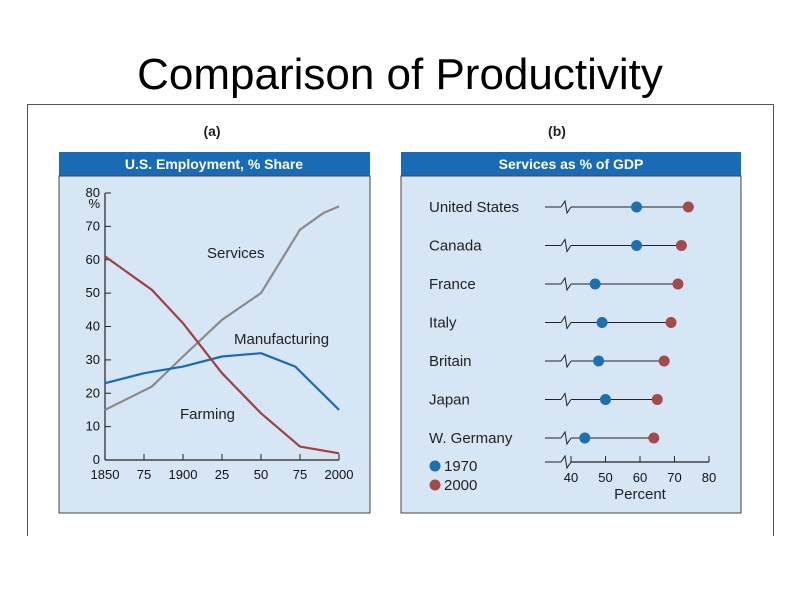  I want to click on panel-b-x-tick-label: 50, so click(605, 477).